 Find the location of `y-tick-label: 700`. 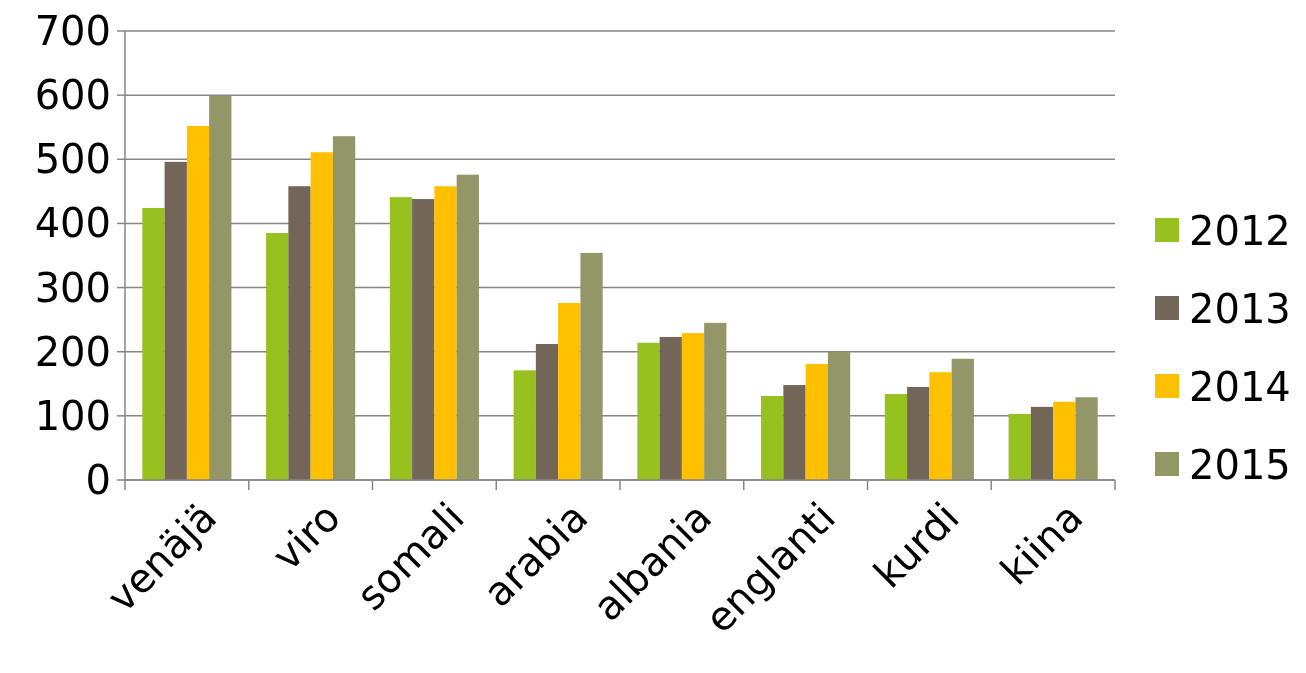

y-tick-label: 700 is located at coordinates (72, 31).